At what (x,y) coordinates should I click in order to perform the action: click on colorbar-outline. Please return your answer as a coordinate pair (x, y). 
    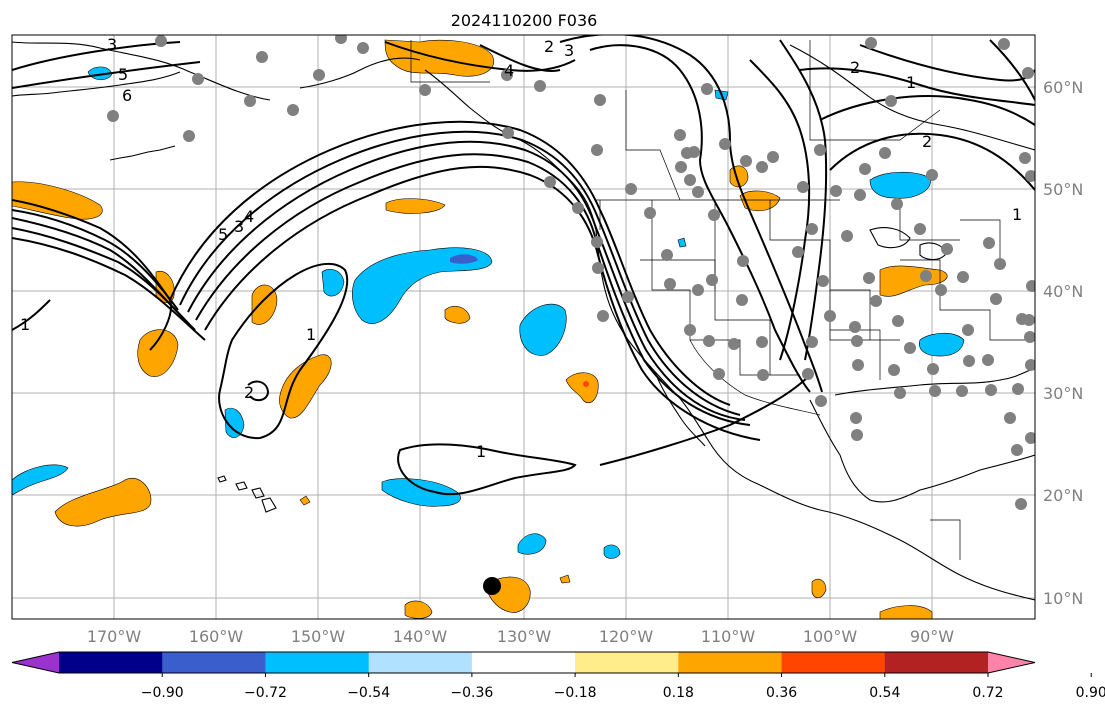
    Looking at the image, I should click on (523, 662).